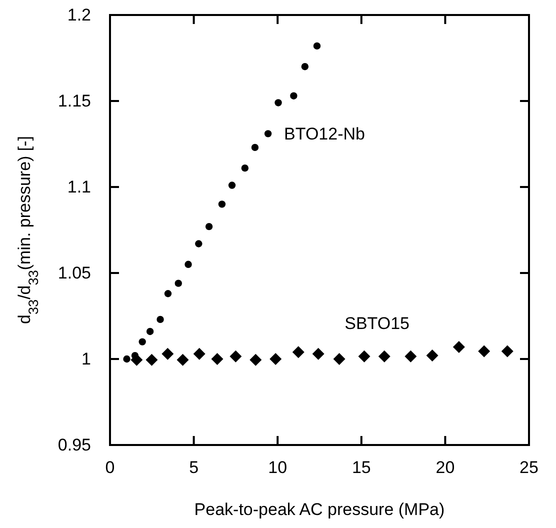 This screenshot has width=556, height=528. What do you see at coordinates (324, 134) in the screenshot?
I see `series-label: BTO12-Nb` at bounding box center [324, 134].